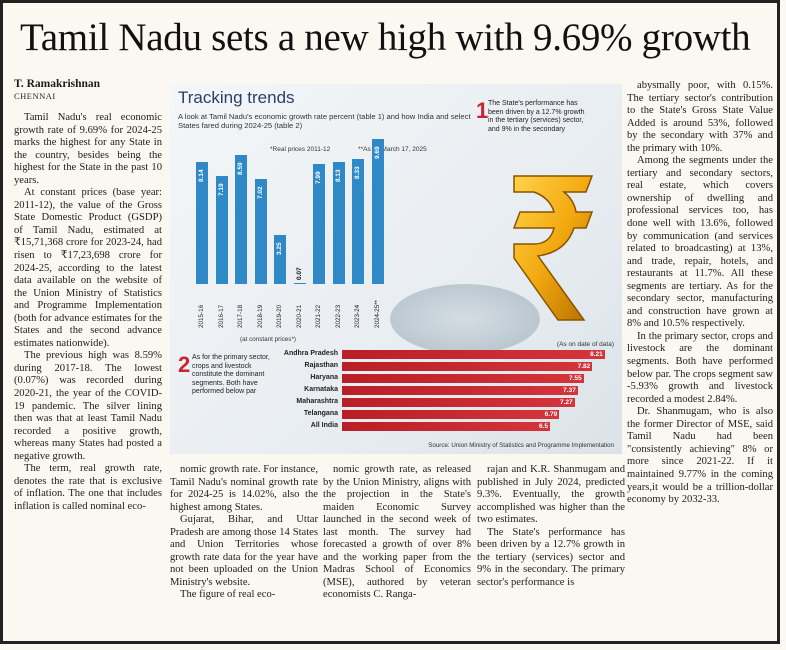 This screenshot has width=786, height=650. What do you see at coordinates (377, 313) in the screenshot?
I see `x-tick-label: 2024-25**` at bounding box center [377, 313].